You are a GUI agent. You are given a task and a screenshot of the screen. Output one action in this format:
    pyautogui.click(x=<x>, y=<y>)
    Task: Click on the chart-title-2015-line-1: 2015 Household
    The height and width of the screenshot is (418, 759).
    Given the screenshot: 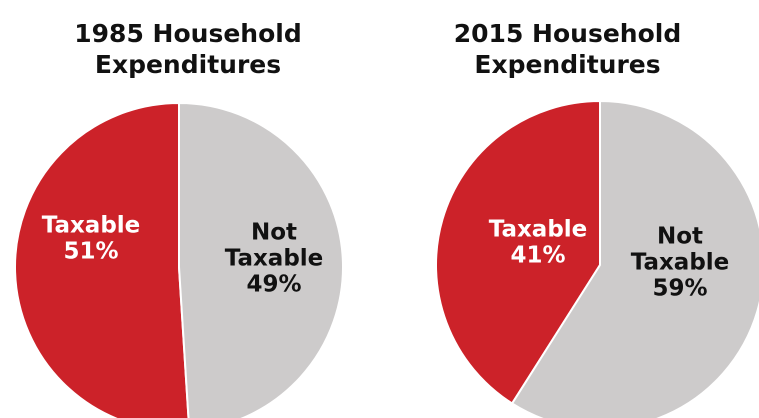 What is the action you would take?
    pyautogui.click(x=567, y=33)
    